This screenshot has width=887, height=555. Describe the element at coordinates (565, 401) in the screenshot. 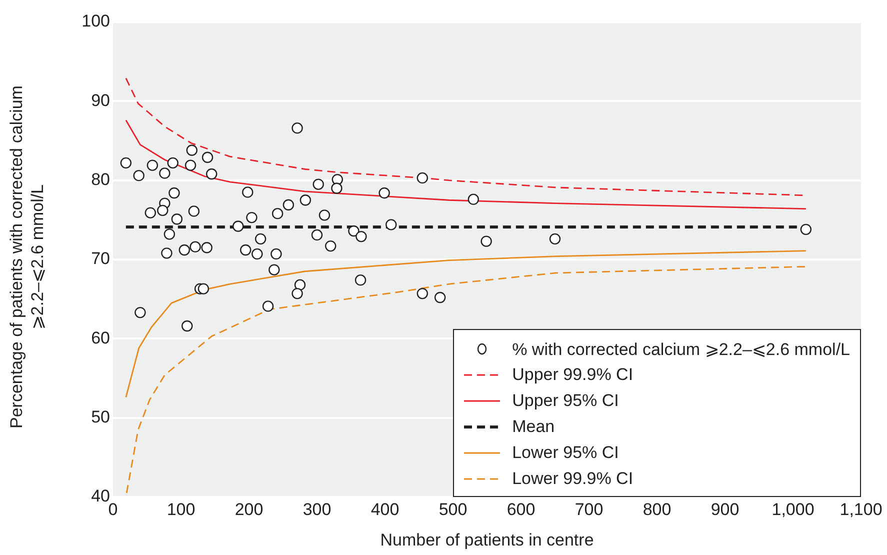

I see `legend-label: Upper 95% CI` at that location.